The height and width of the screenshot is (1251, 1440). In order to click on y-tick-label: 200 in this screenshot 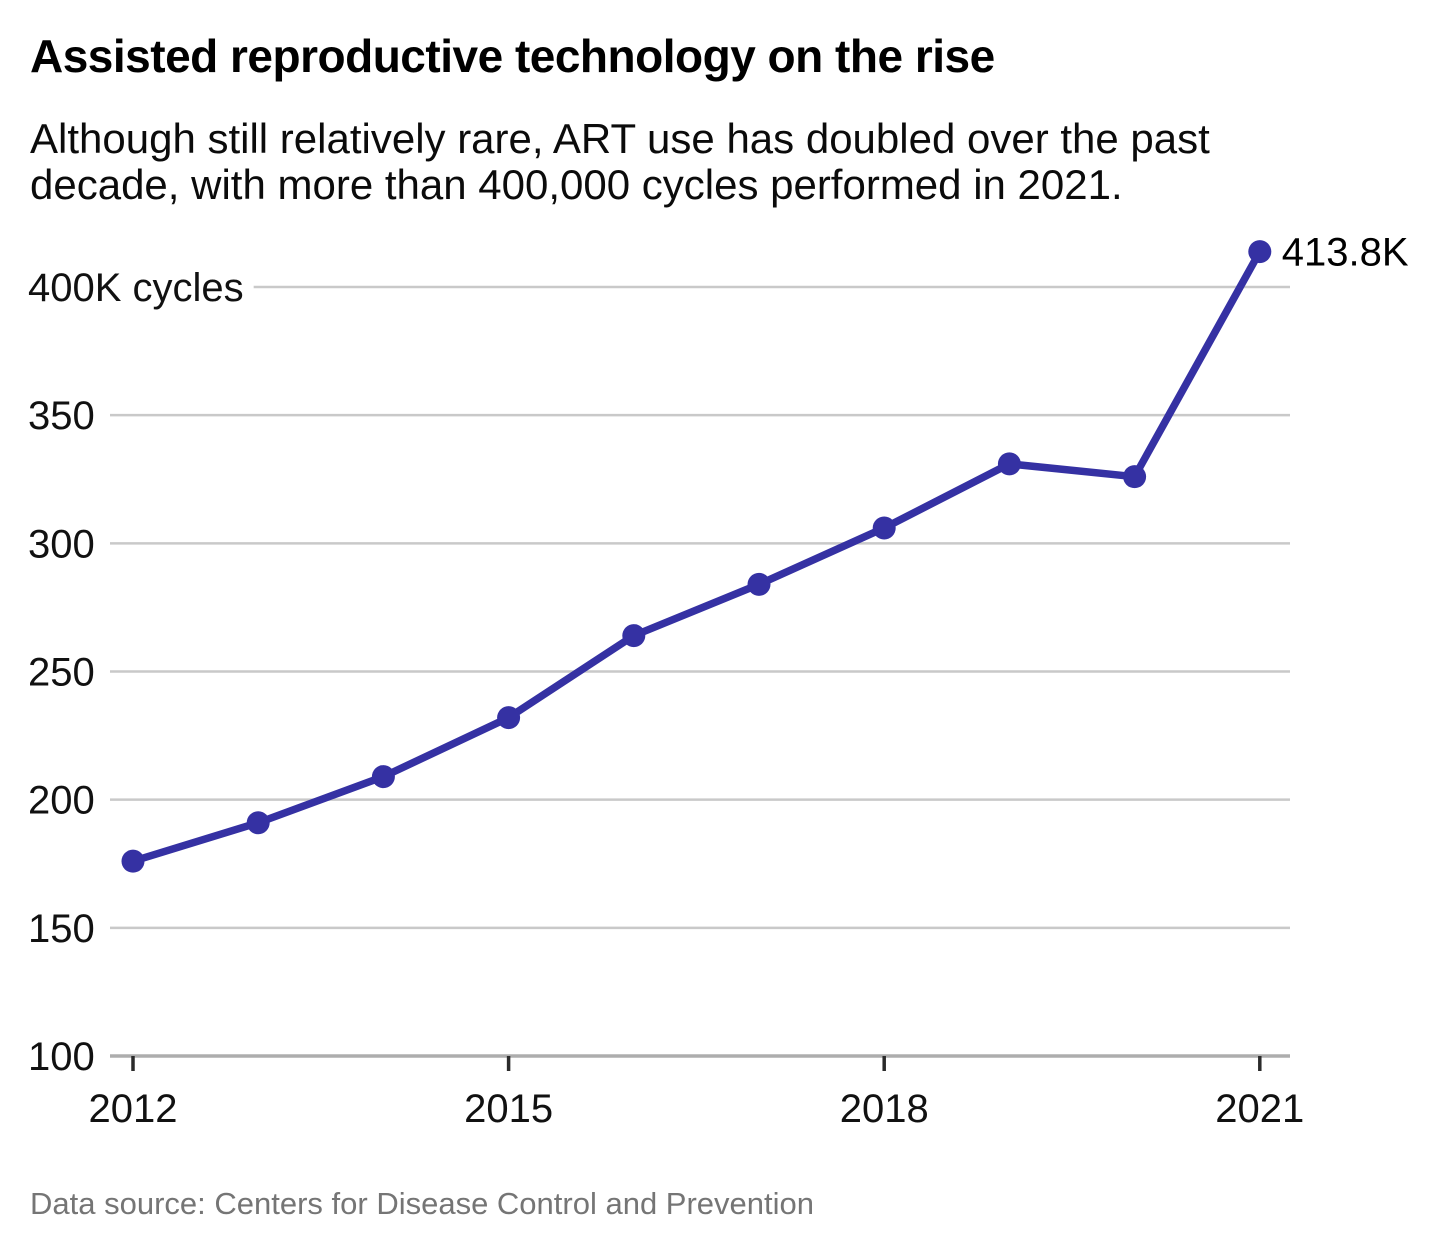, I will do `click(61, 801)`.